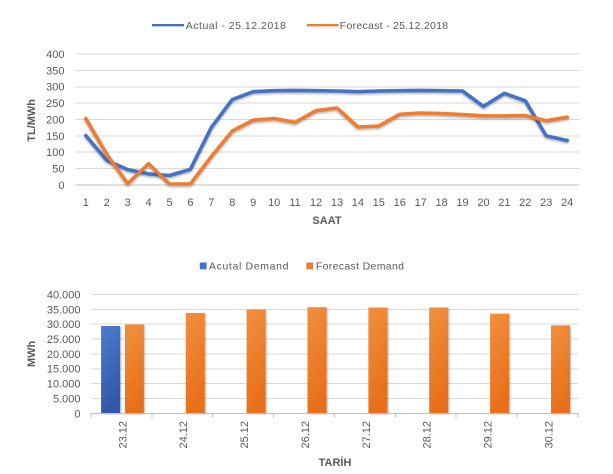 The height and width of the screenshot is (474, 613). Describe the element at coordinates (394, 26) in the screenshot. I see `svg-text: Forecast - 25.12.2018` at that location.